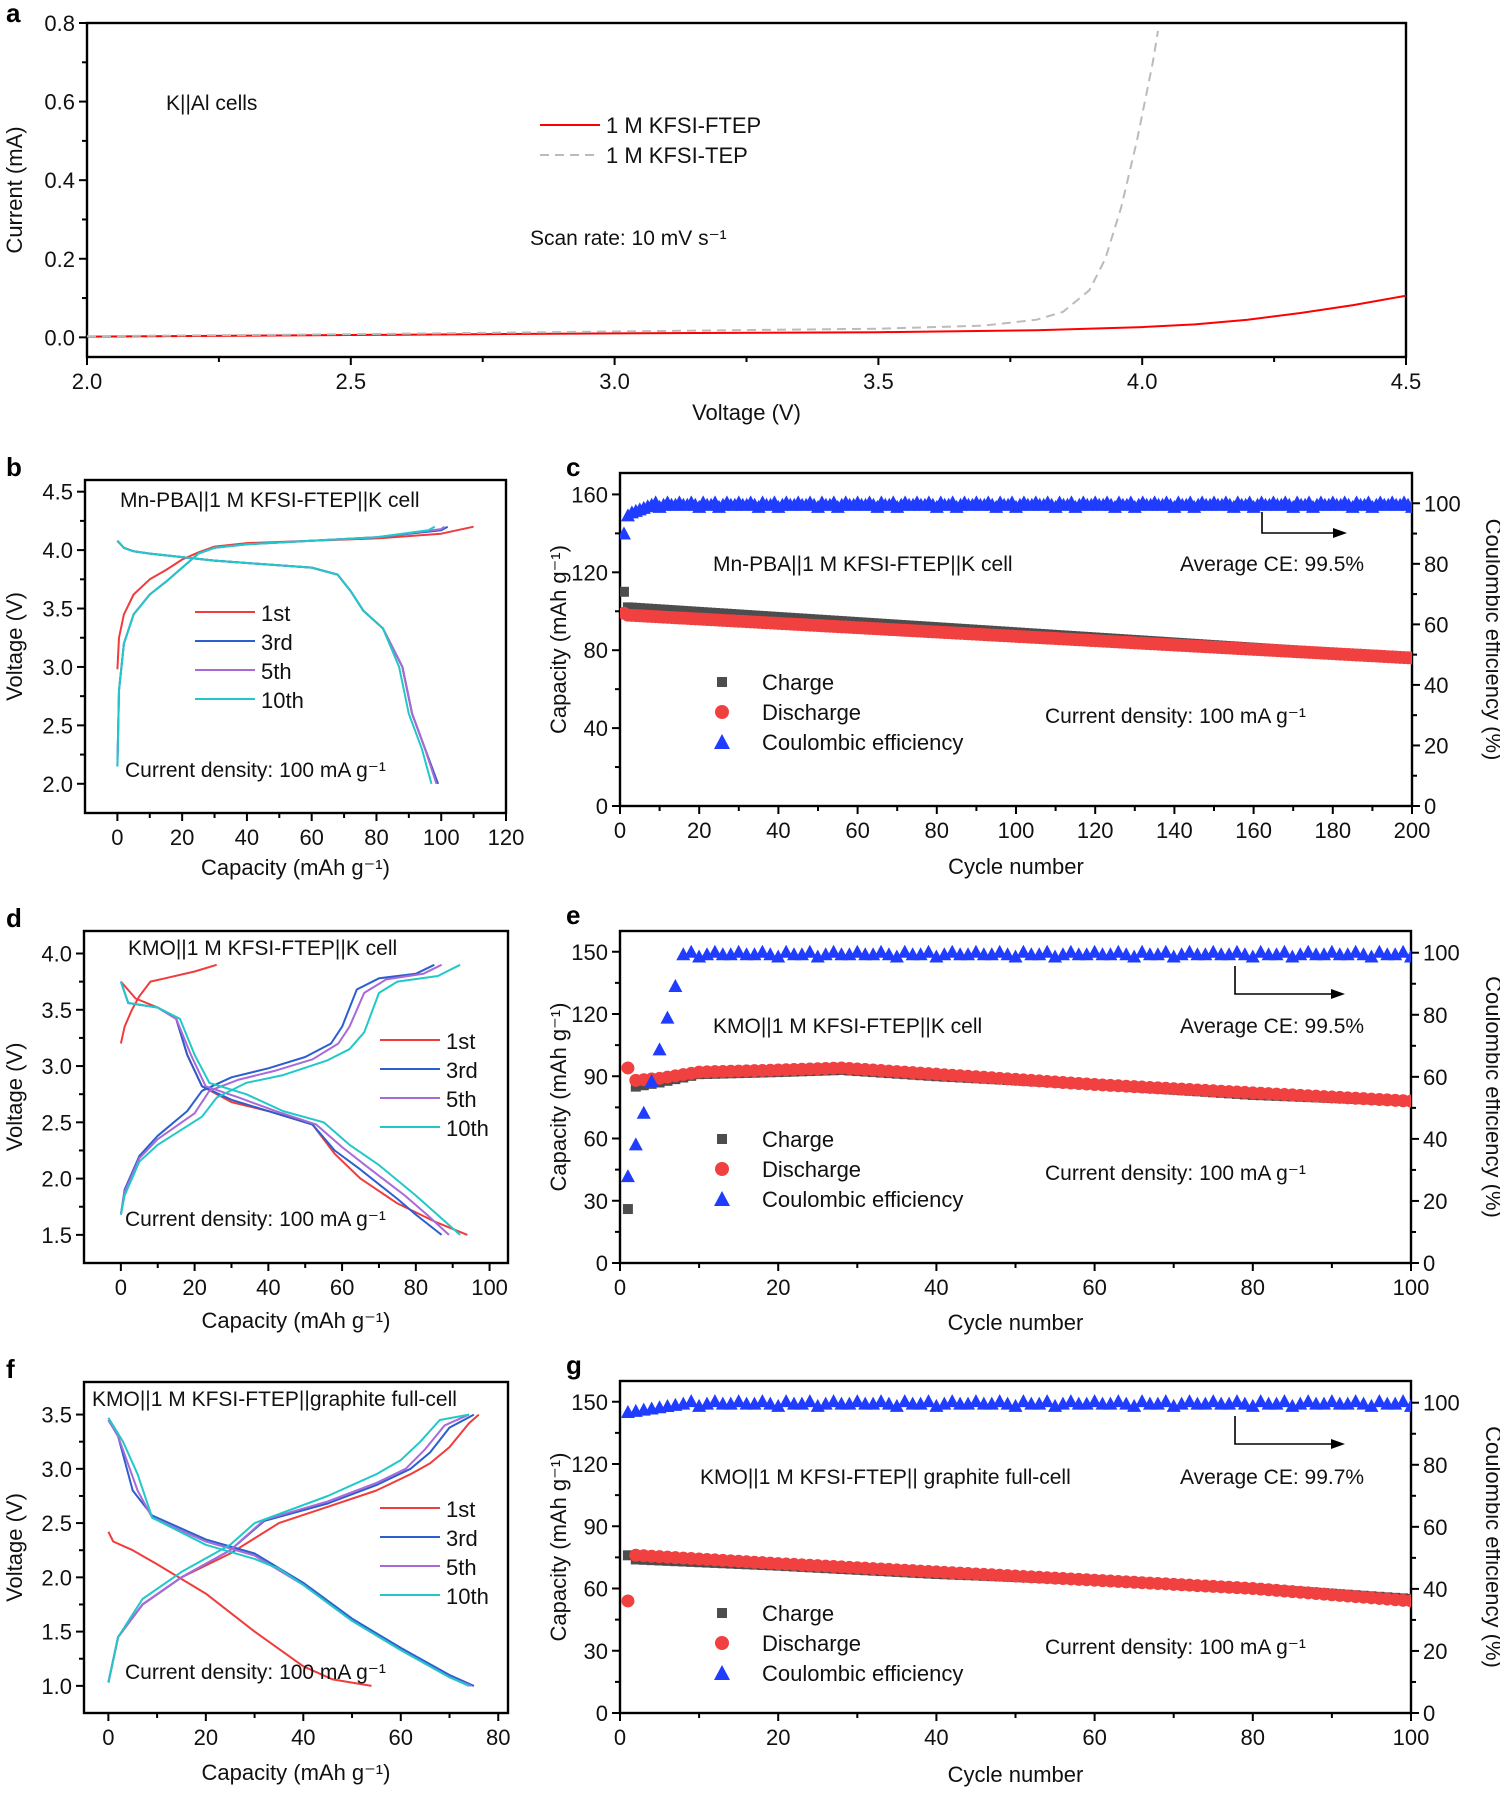 The image size is (1500, 1794). Describe the element at coordinates (1441, 1403) in the screenshot. I see `y2-tick-label: 100` at that location.